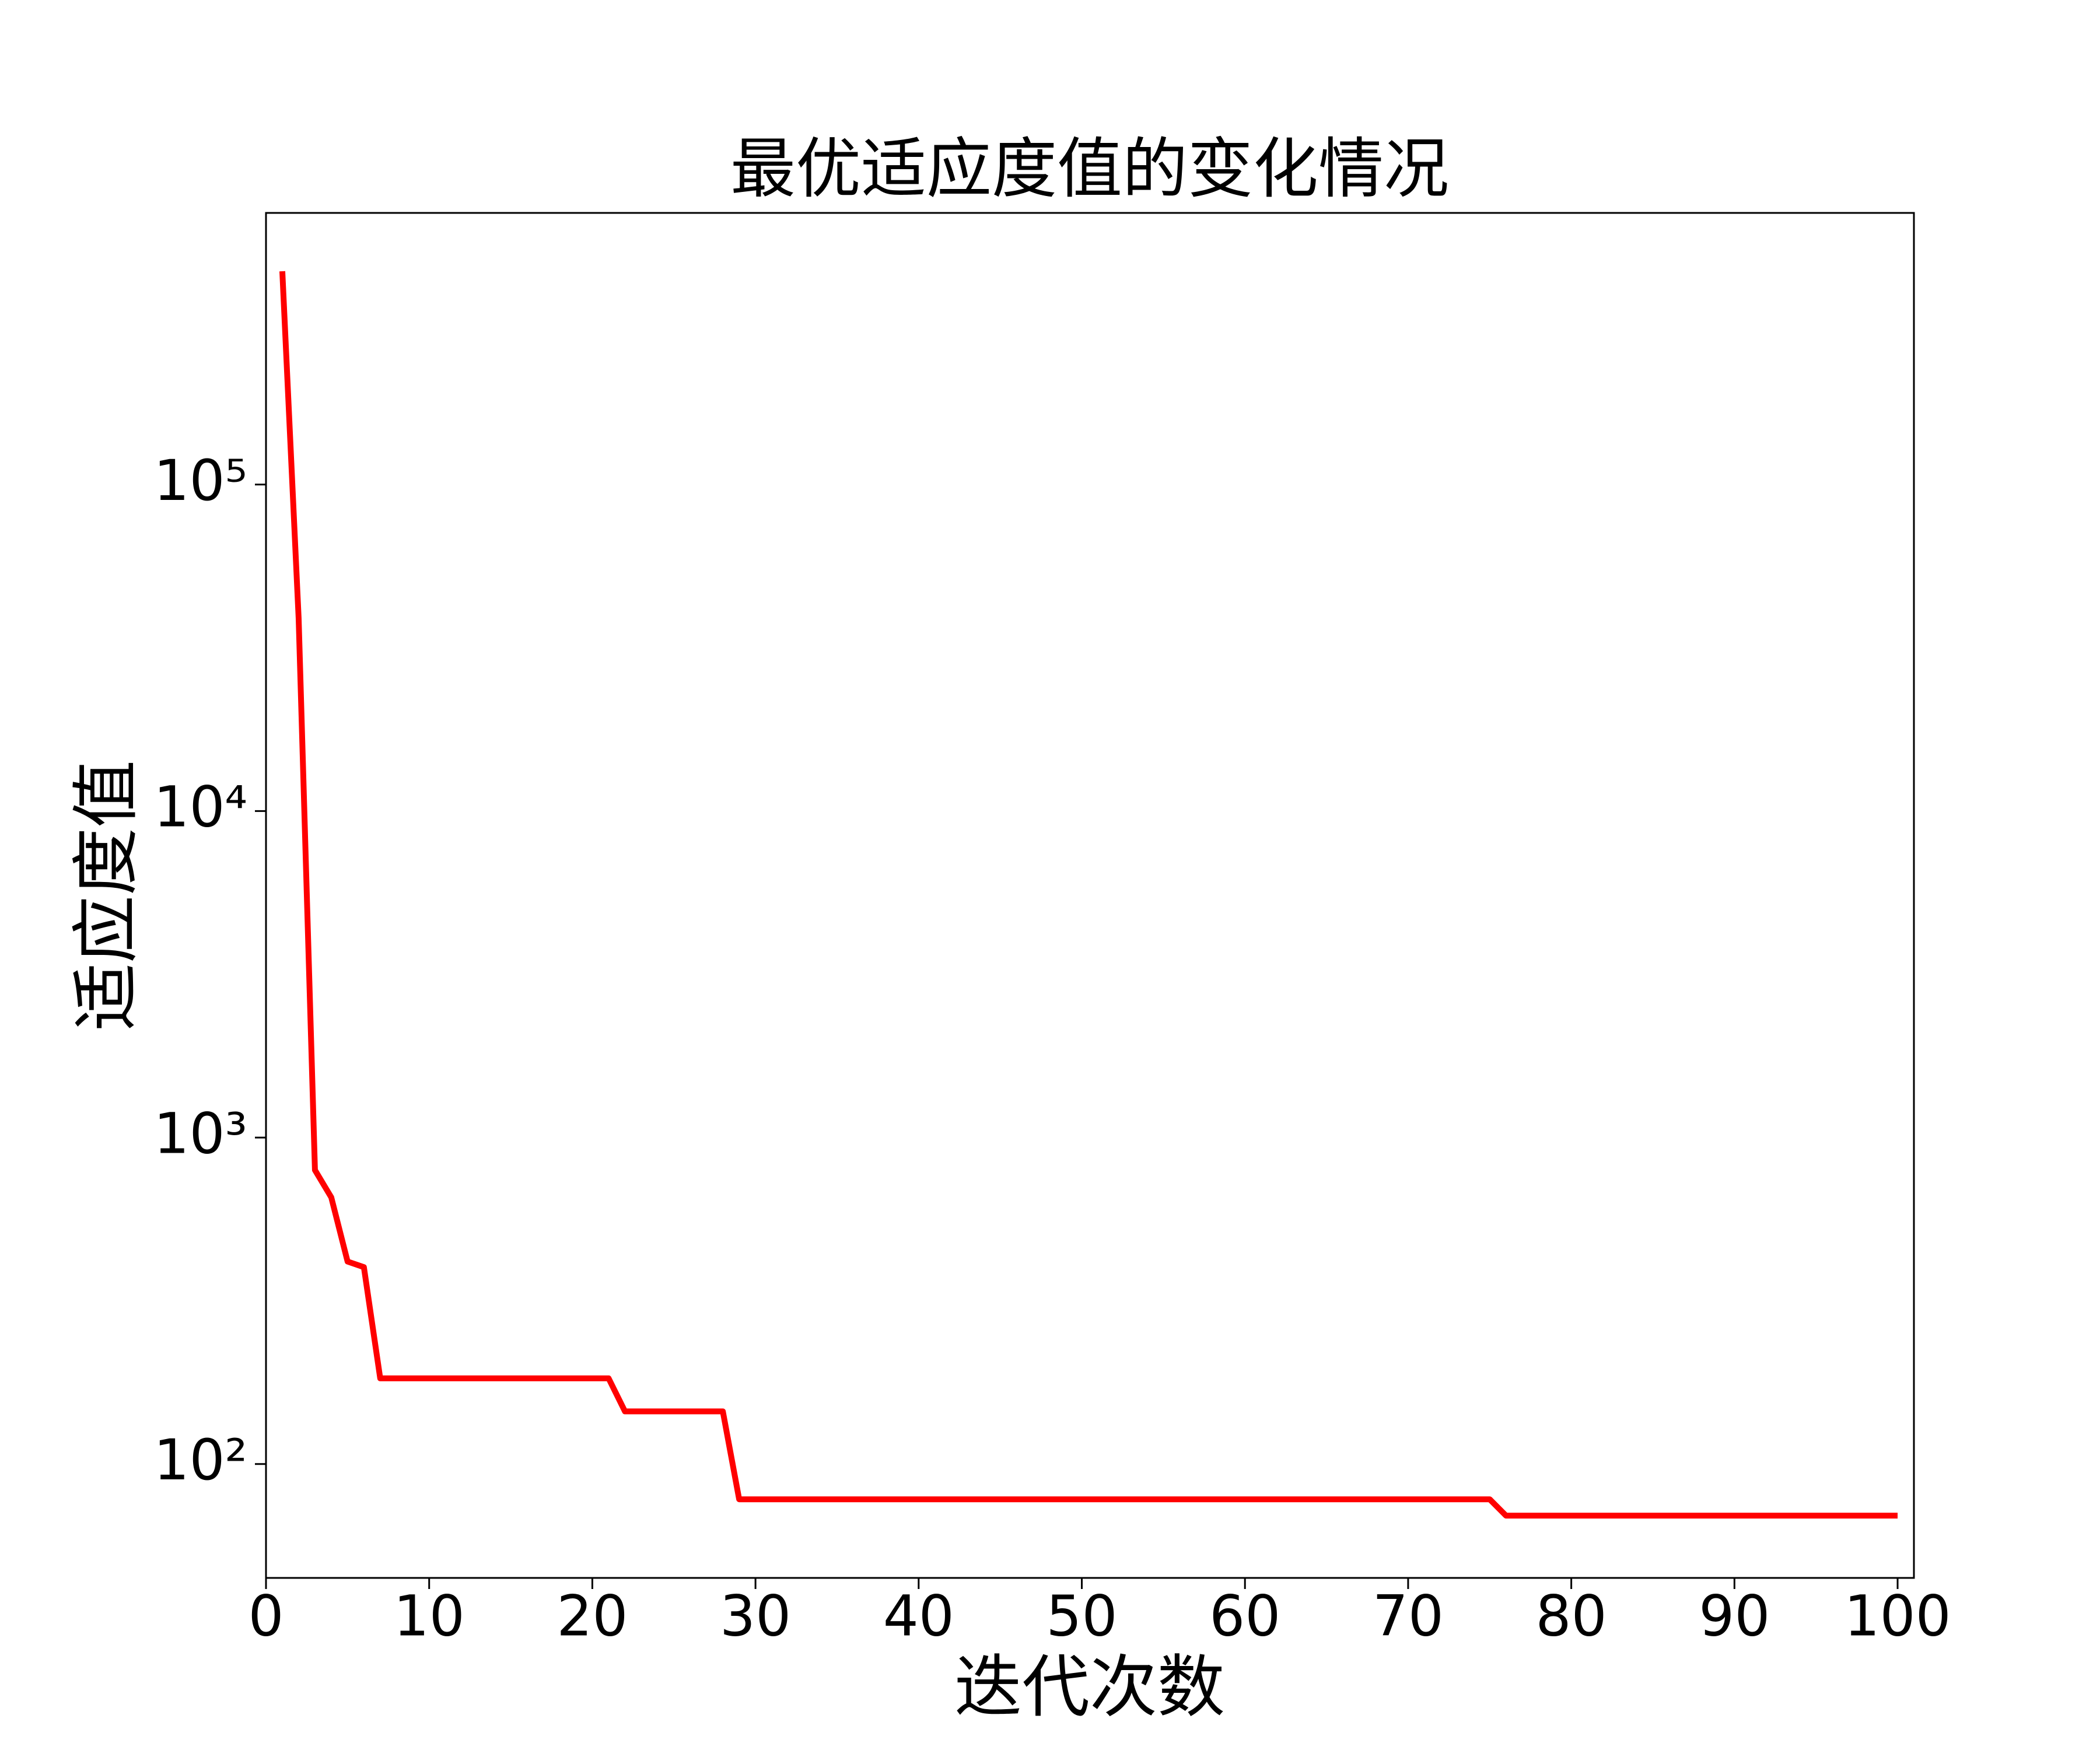 The image size is (2100, 1750). Describe the element at coordinates (106, 895) in the screenshot. I see `y-axis-label: 适应度值` at that location.